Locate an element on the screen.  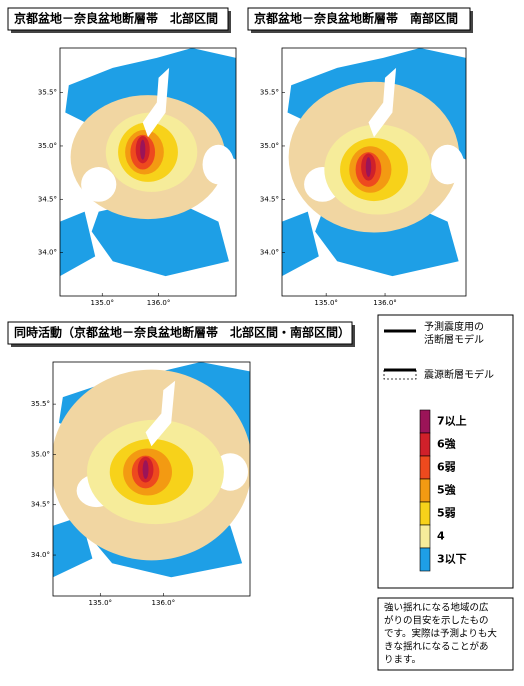
scale-label: 5強 is located at coordinates (446, 490).